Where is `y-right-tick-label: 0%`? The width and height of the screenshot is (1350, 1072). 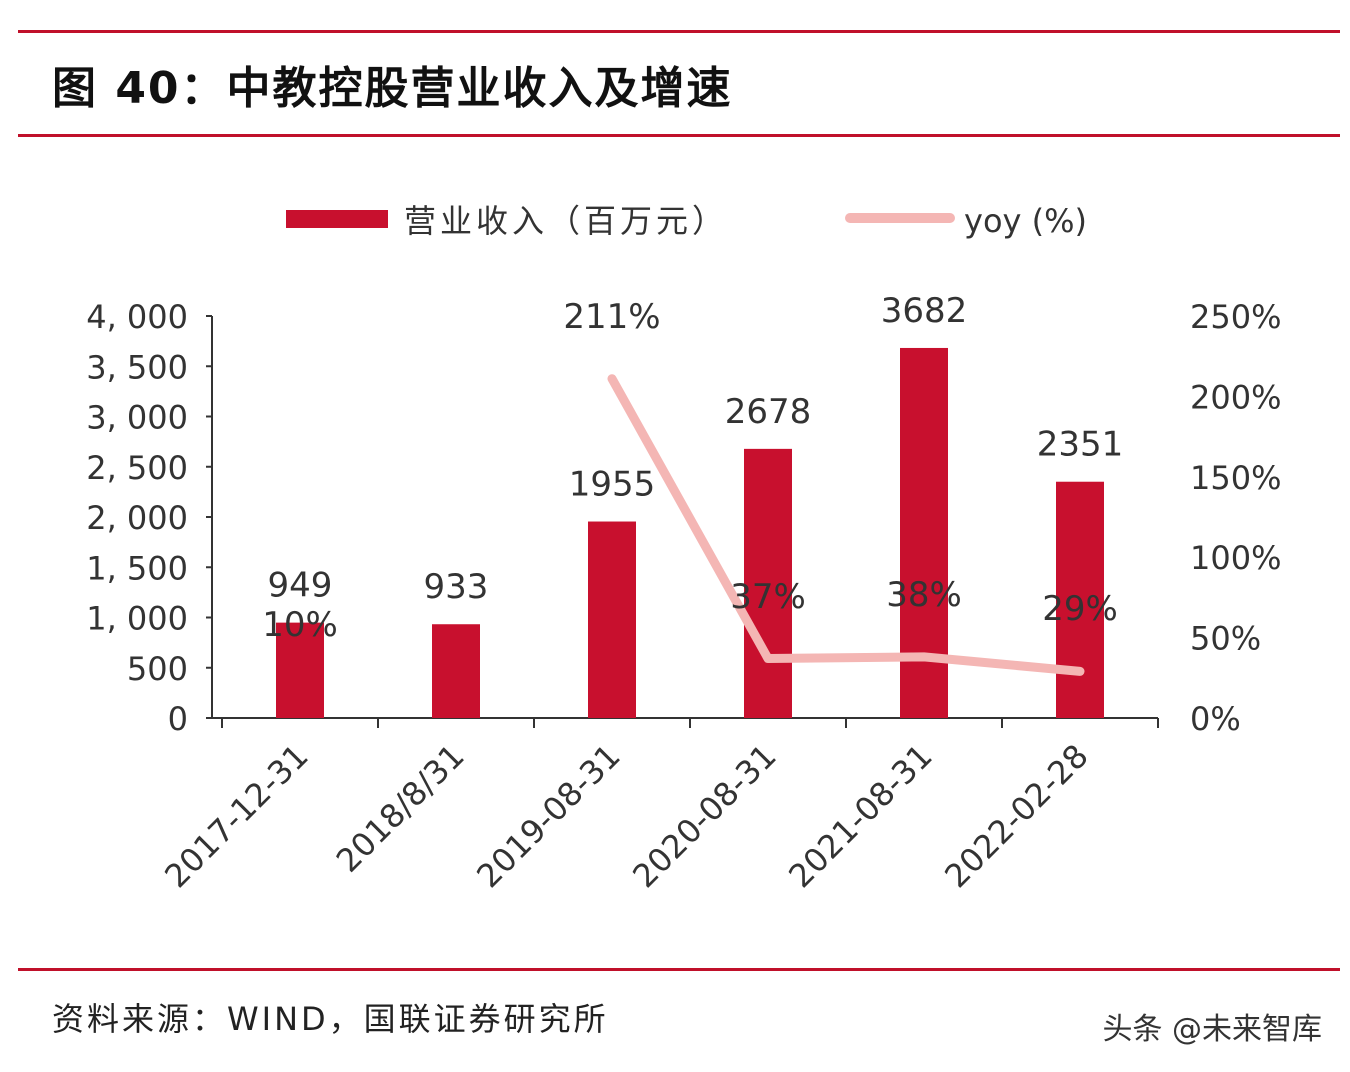
y-right-tick-label: 0% is located at coordinates (1215, 719).